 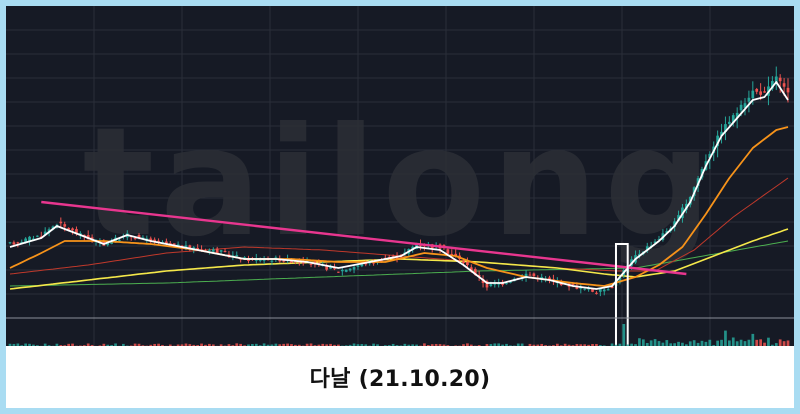 What do you see at coordinates (400, 377) in the screenshot?
I see `caption-panel: 다날 (21.10.20)` at bounding box center [400, 377].